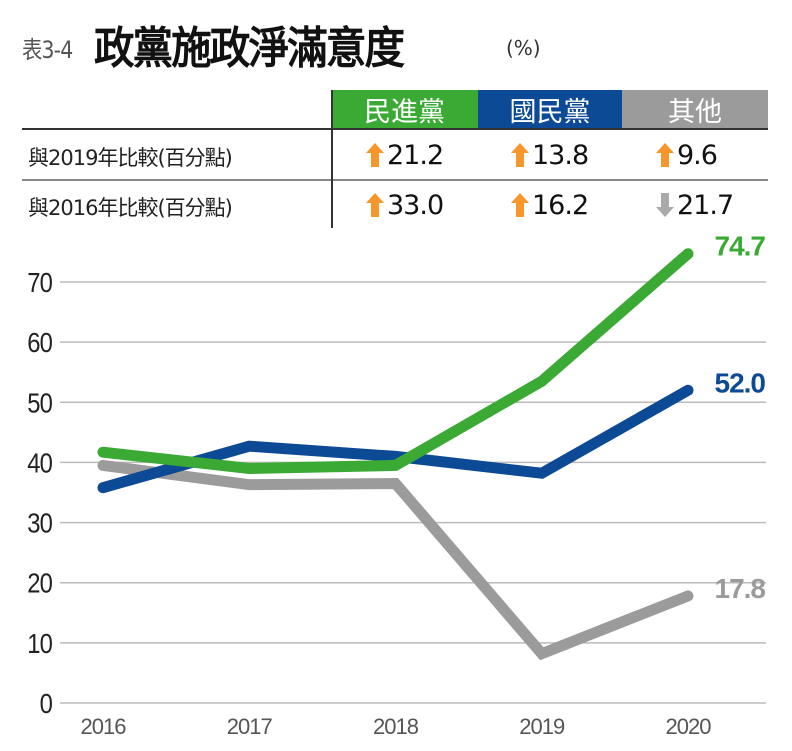 The width and height of the screenshot is (792, 751). I want to click on column-header-kmt: 國民黨, so click(550, 109).